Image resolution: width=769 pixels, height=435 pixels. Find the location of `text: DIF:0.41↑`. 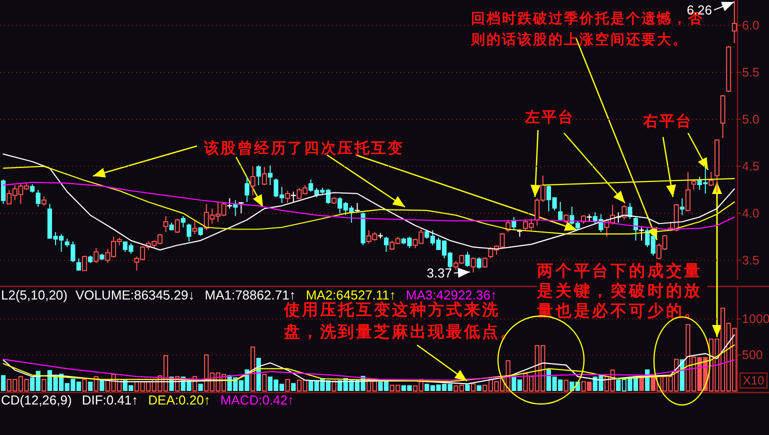

text: DIF:0.41↑ is located at coordinates (110, 400).